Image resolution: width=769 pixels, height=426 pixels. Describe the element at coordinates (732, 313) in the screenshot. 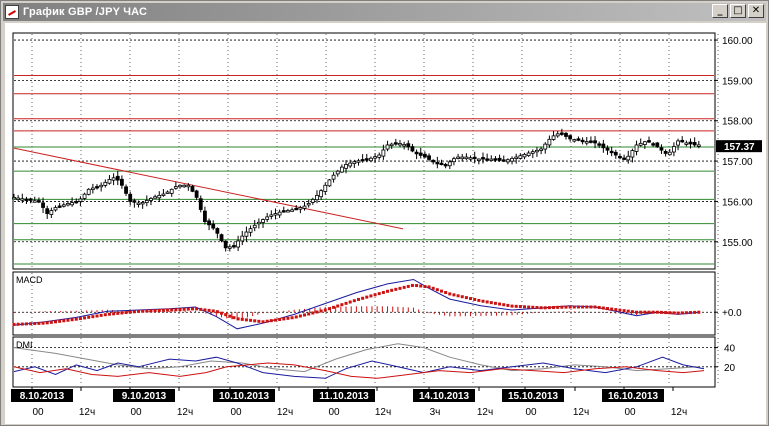

I see `macd-tick-label: +0.0` at that location.